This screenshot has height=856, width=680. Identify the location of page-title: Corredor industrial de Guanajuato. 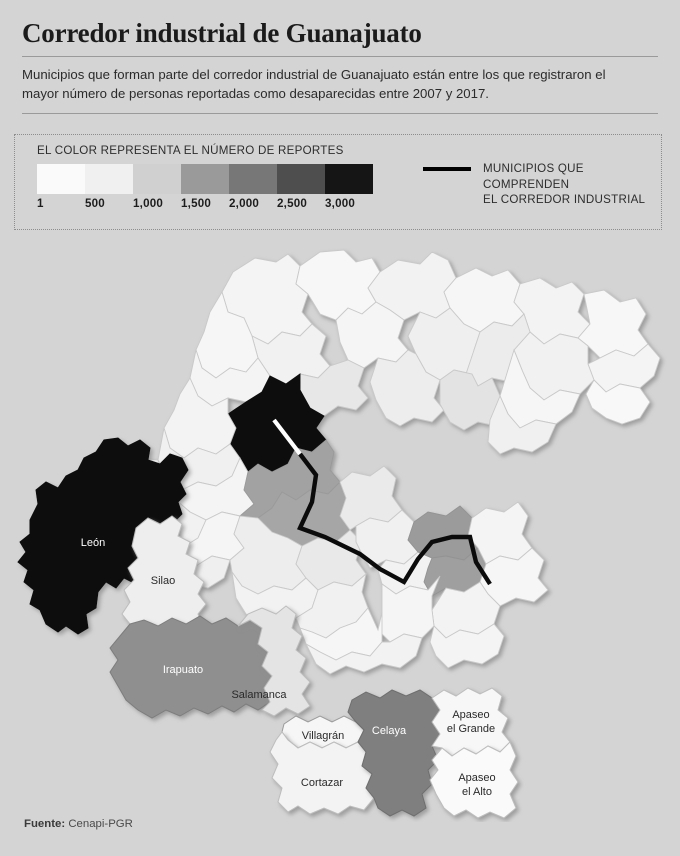
(222, 33).